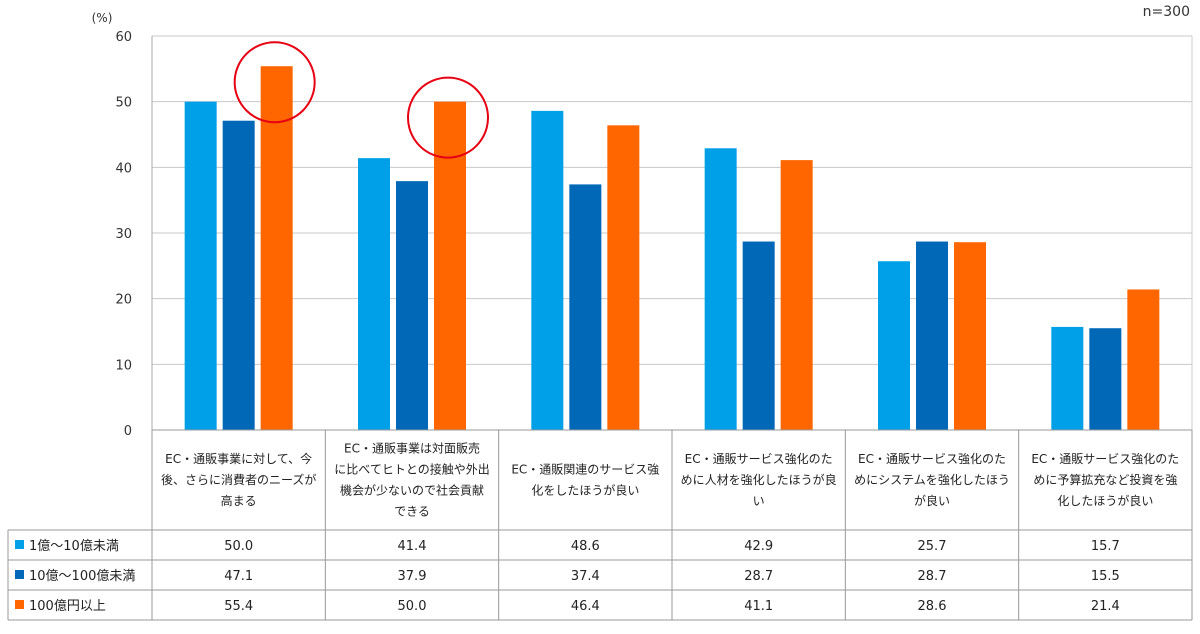 Image resolution: width=1200 pixels, height=634 pixels. What do you see at coordinates (412, 546) in the screenshot?
I see `data-label: 41.4` at bounding box center [412, 546].